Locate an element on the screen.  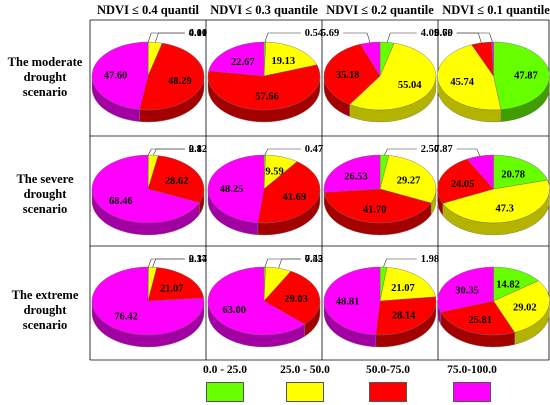
pie-r0-c2: 4.09 55.04 35.18 5.69 is located at coordinates (380, 75).